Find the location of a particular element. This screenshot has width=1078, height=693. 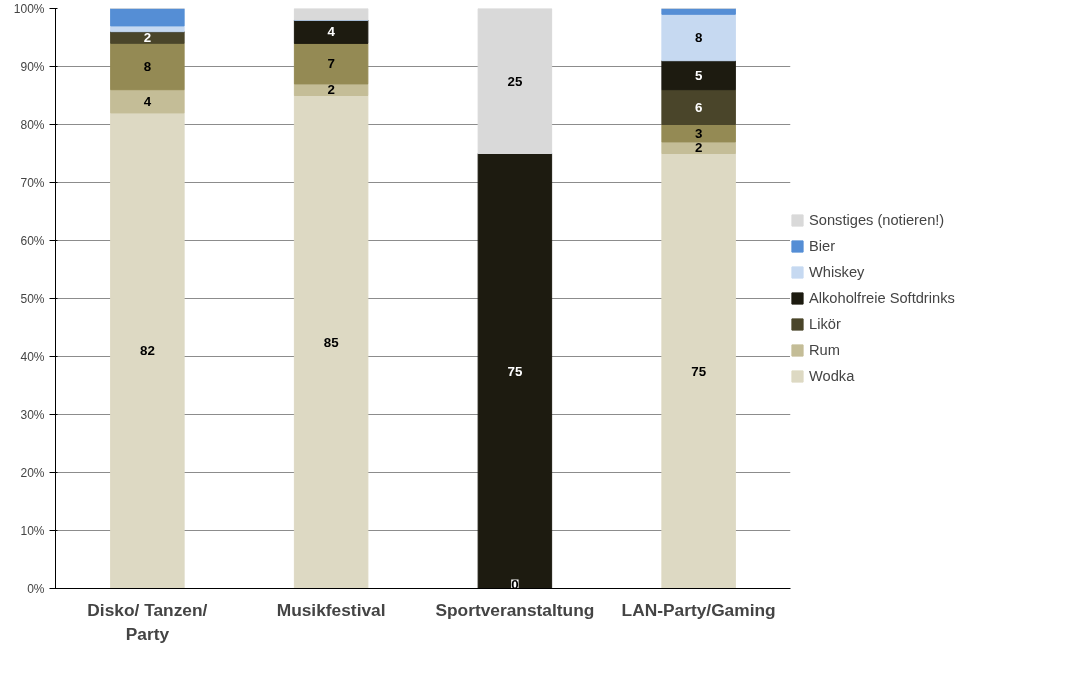

legend-label: Likör is located at coordinates (825, 324).